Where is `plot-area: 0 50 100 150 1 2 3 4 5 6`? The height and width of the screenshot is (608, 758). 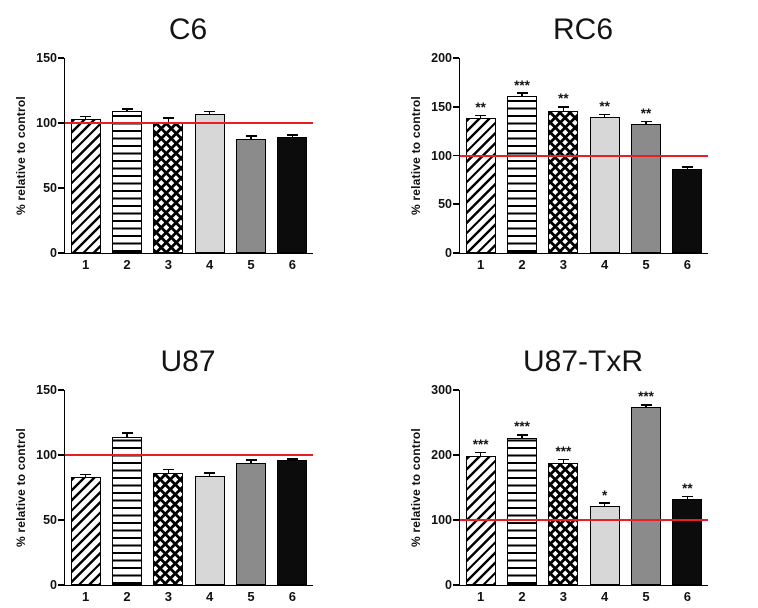
plot-area: 0 50 100 150 1 2 3 4 5 6 is located at coordinates (174, 161).